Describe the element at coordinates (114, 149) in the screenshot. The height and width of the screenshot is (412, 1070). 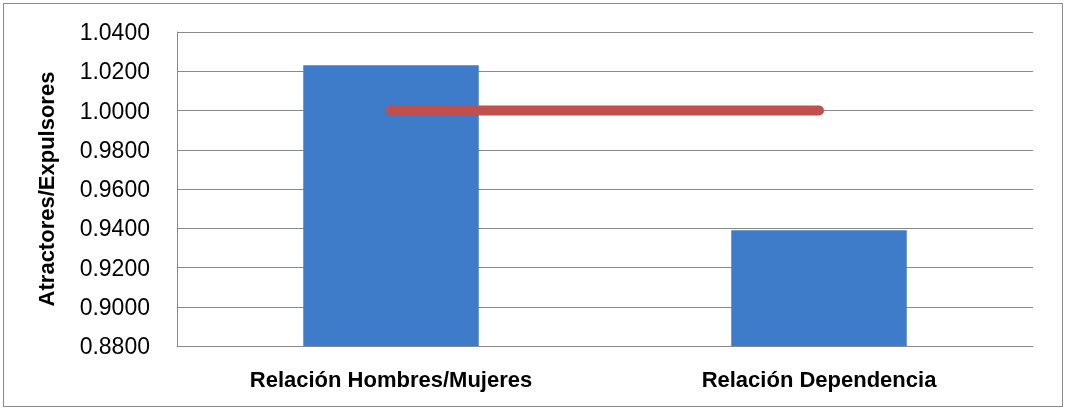
I see `y-tick-label: 0.9800` at that location.